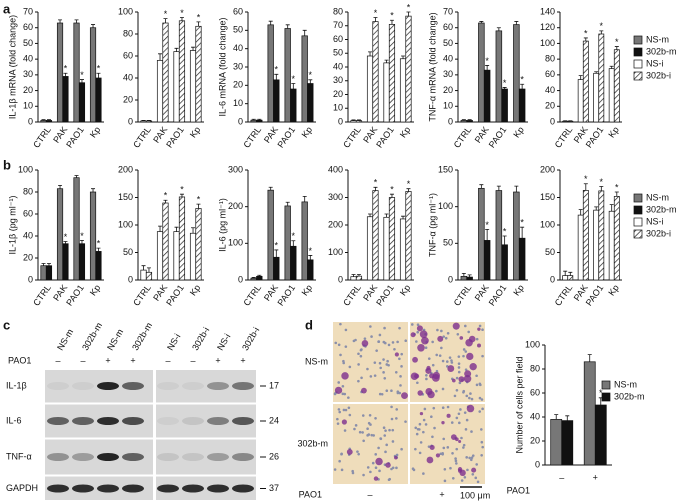  What do you see at coordinates (57, 360) in the screenshot?
I see `treatment-sign: –` at bounding box center [57, 360].